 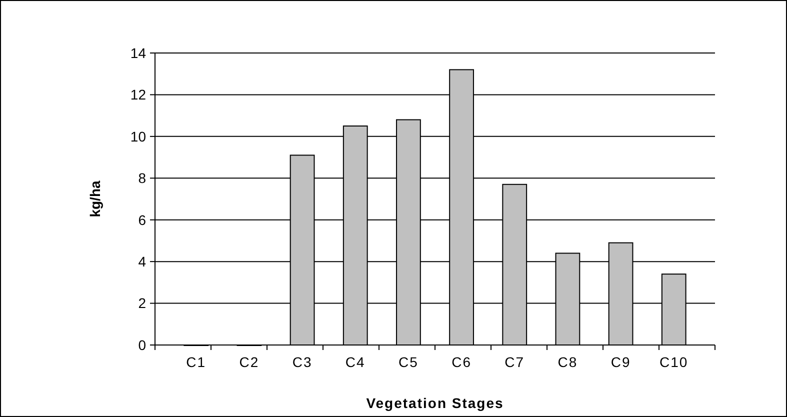 I want to click on x-tick-label: C4, so click(x=355, y=362).